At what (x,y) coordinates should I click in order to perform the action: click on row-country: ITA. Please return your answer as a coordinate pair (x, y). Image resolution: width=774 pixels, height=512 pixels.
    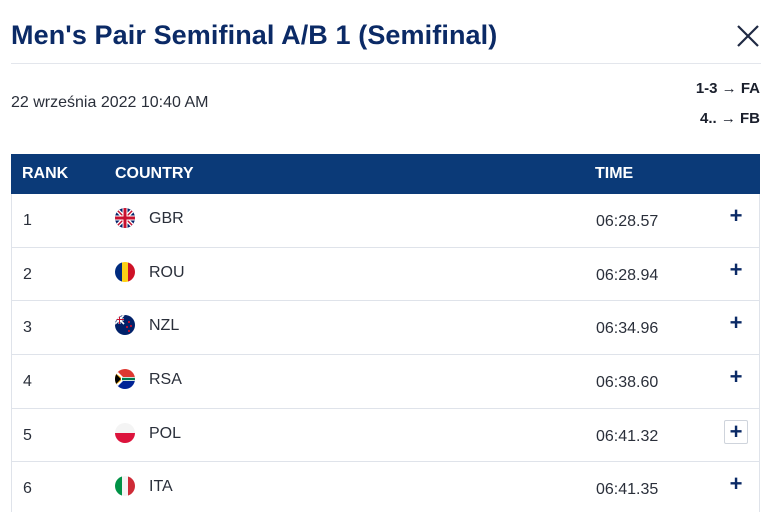
    Looking at the image, I should click on (161, 487).